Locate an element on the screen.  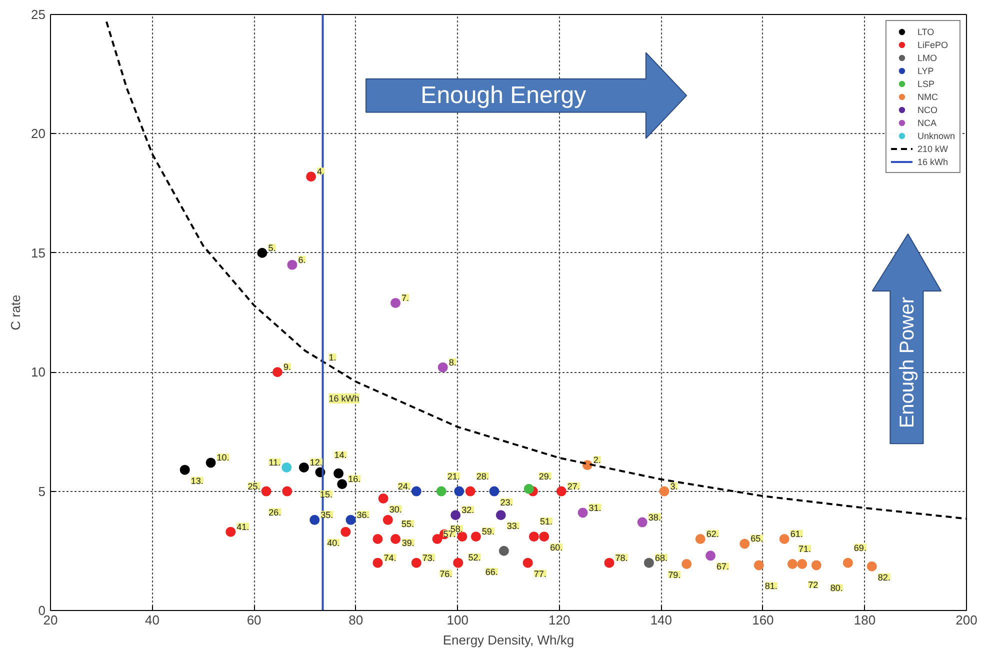
annotation: 6. is located at coordinates (302, 259).